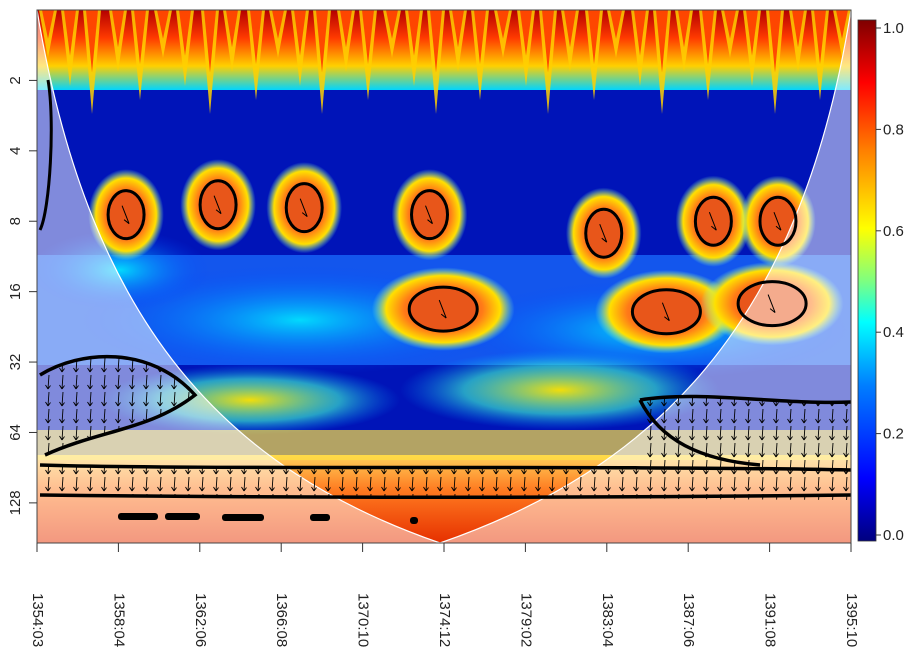 This screenshot has width=907, height=661. I want to click on colorbar-frame, so click(867, 280).